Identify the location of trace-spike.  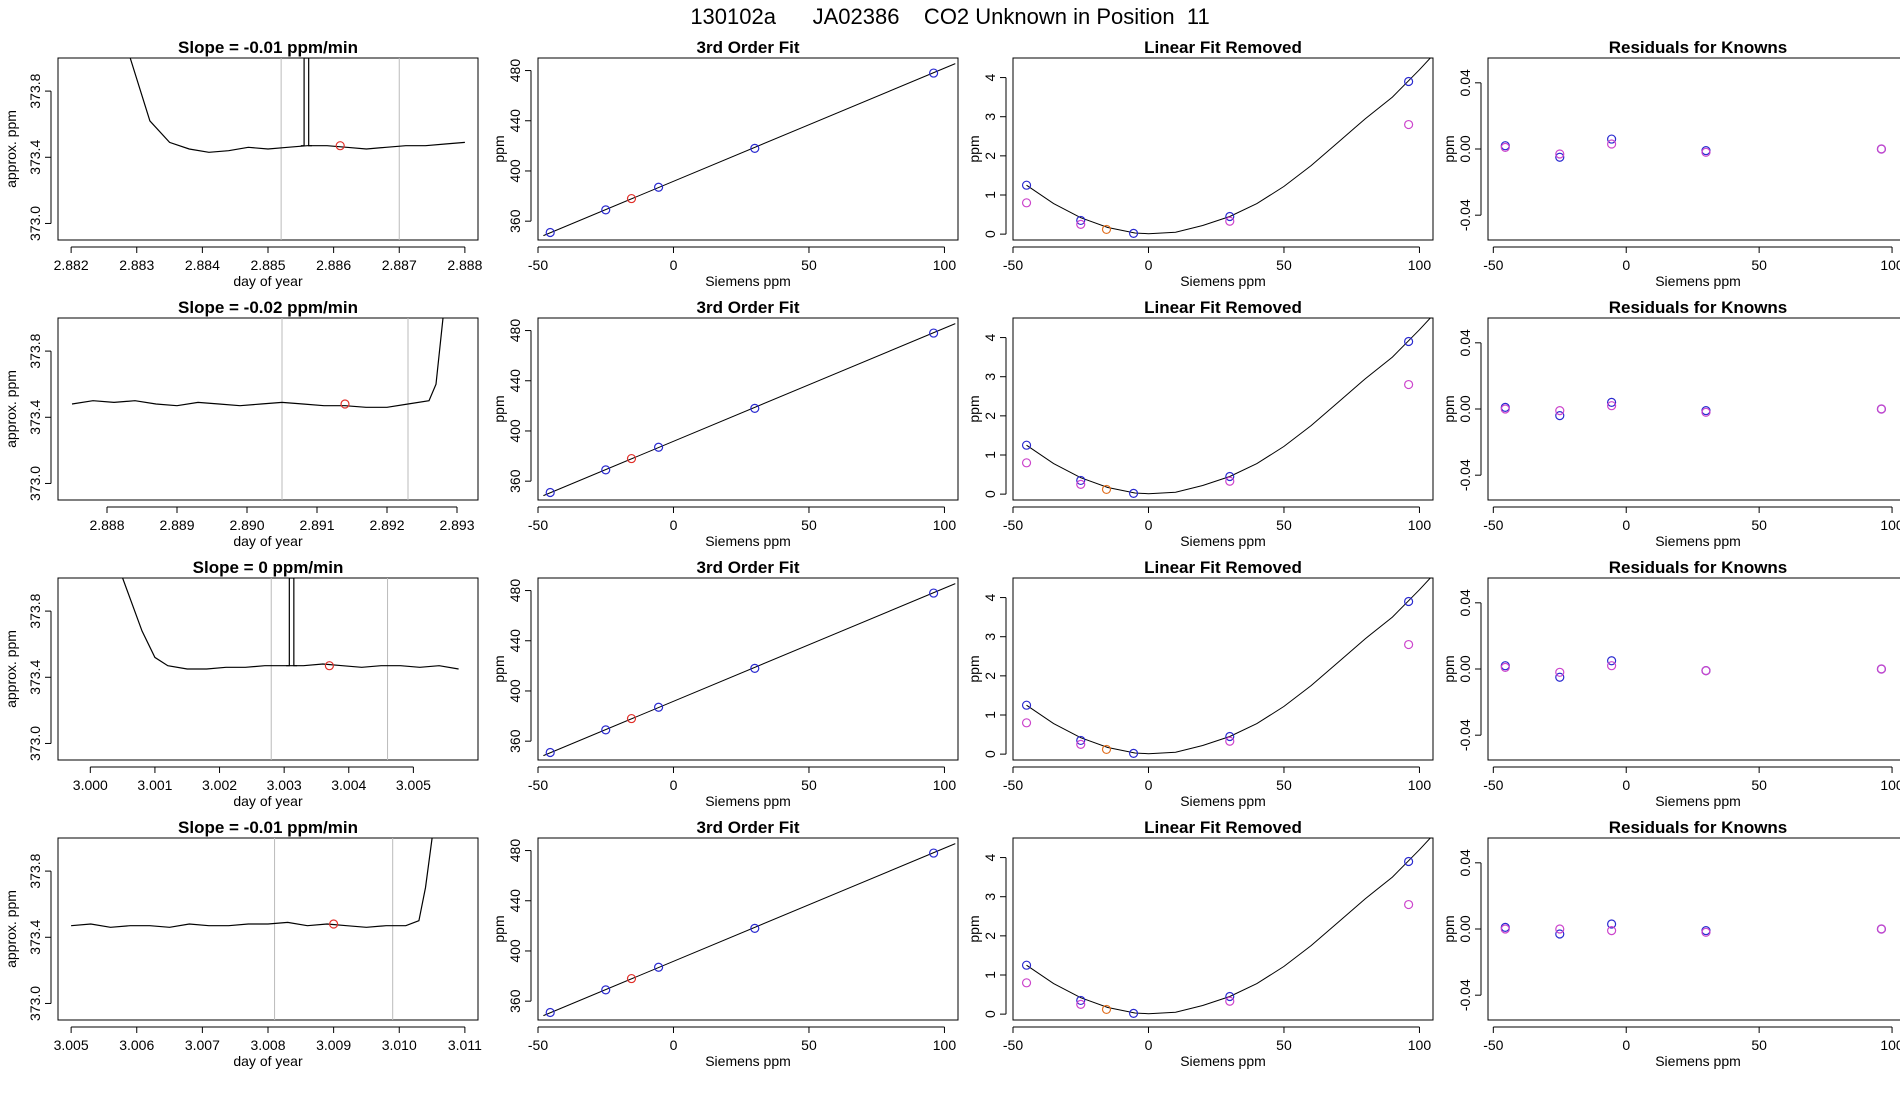
(292, 622).